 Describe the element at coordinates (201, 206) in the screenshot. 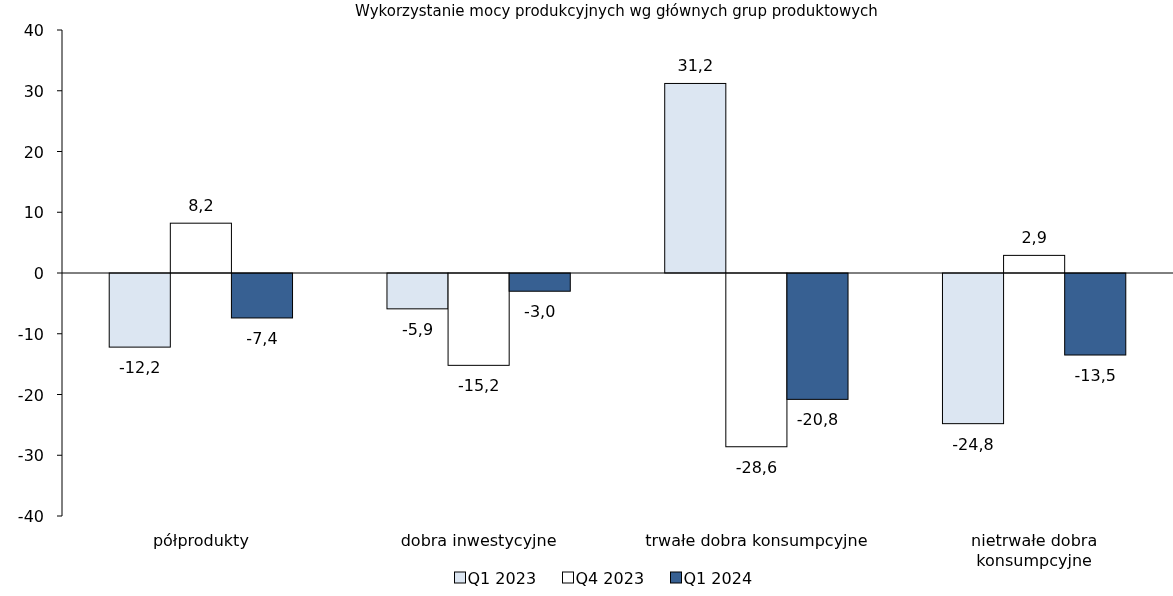

I see `data-label: 8,2` at that location.